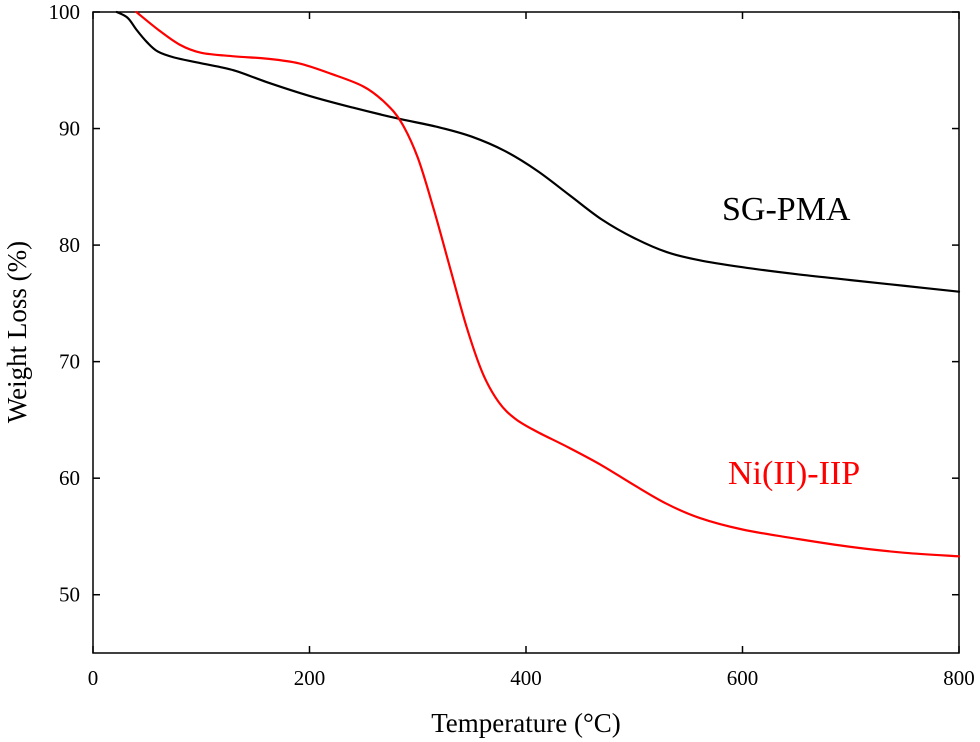 The width and height of the screenshot is (980, 742). Describe the element at coordinates (69, 245) in the screenshot. I see `y-tick-label: 80` at that location.